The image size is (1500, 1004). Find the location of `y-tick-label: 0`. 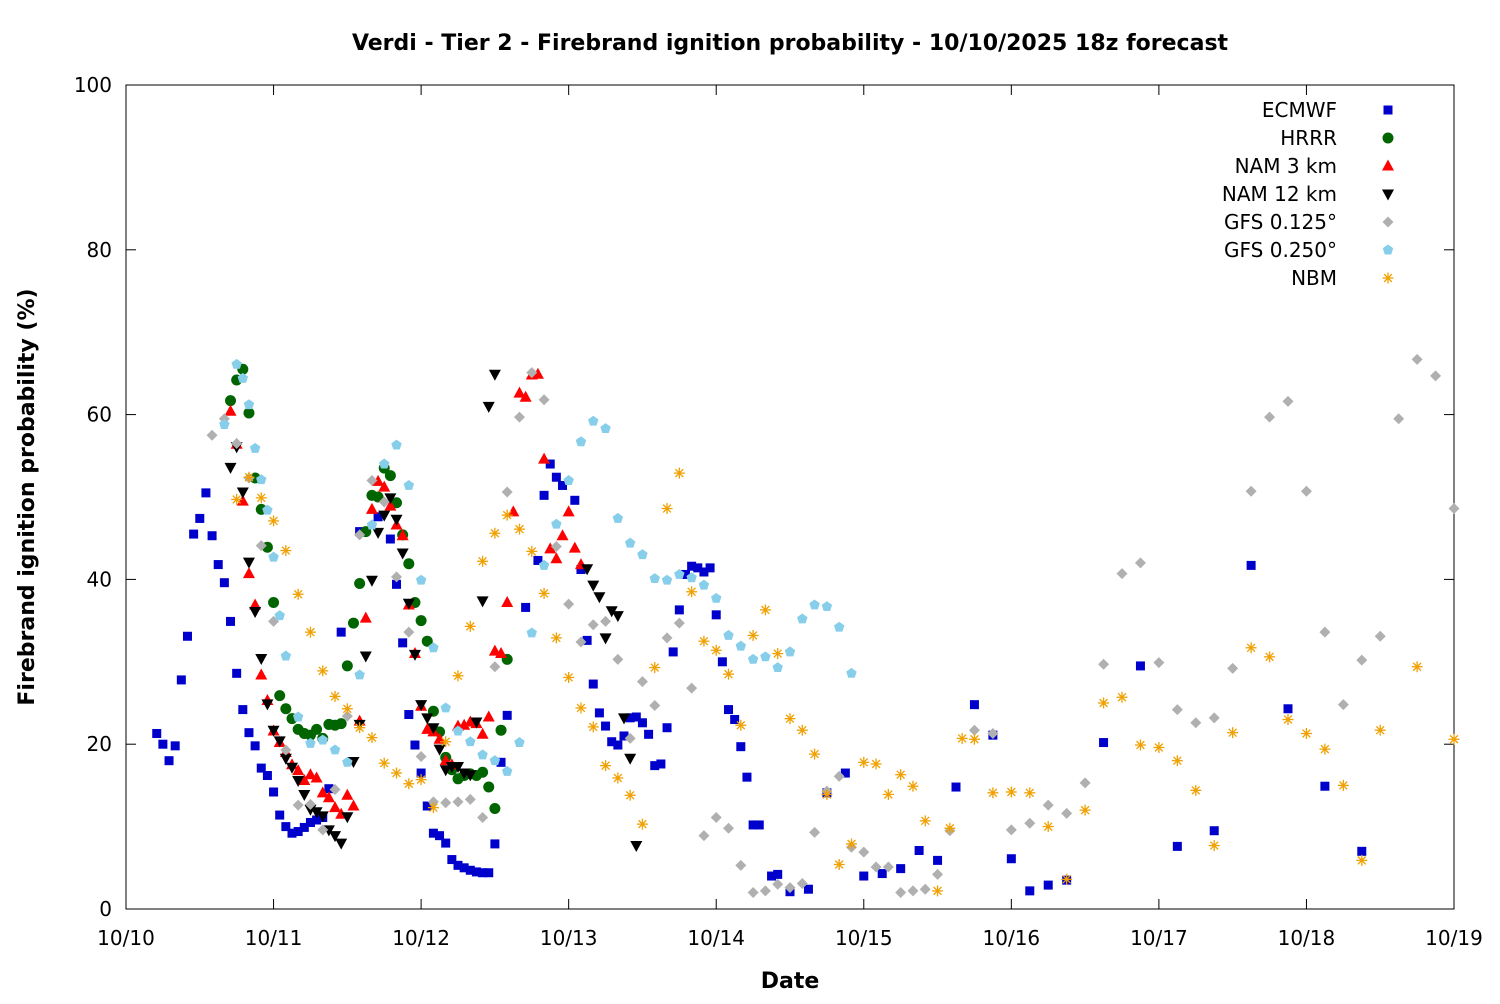

y-tick-label: 0 is located at coordinates (105, 909).